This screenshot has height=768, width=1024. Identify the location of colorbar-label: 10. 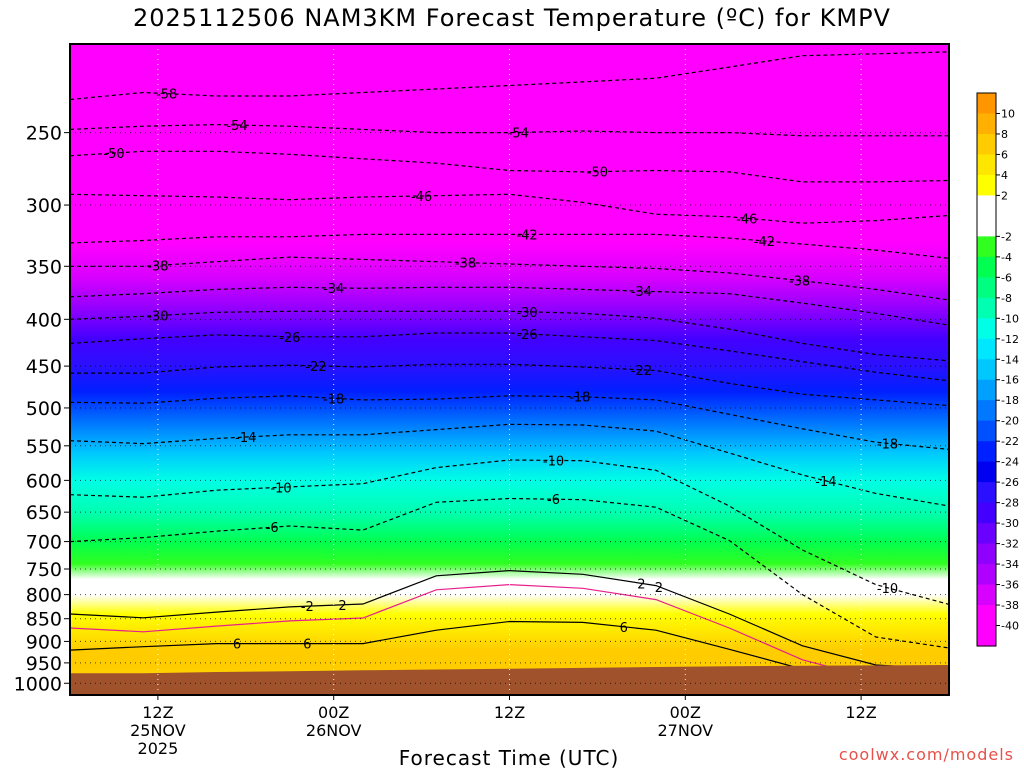
(1008, 114).